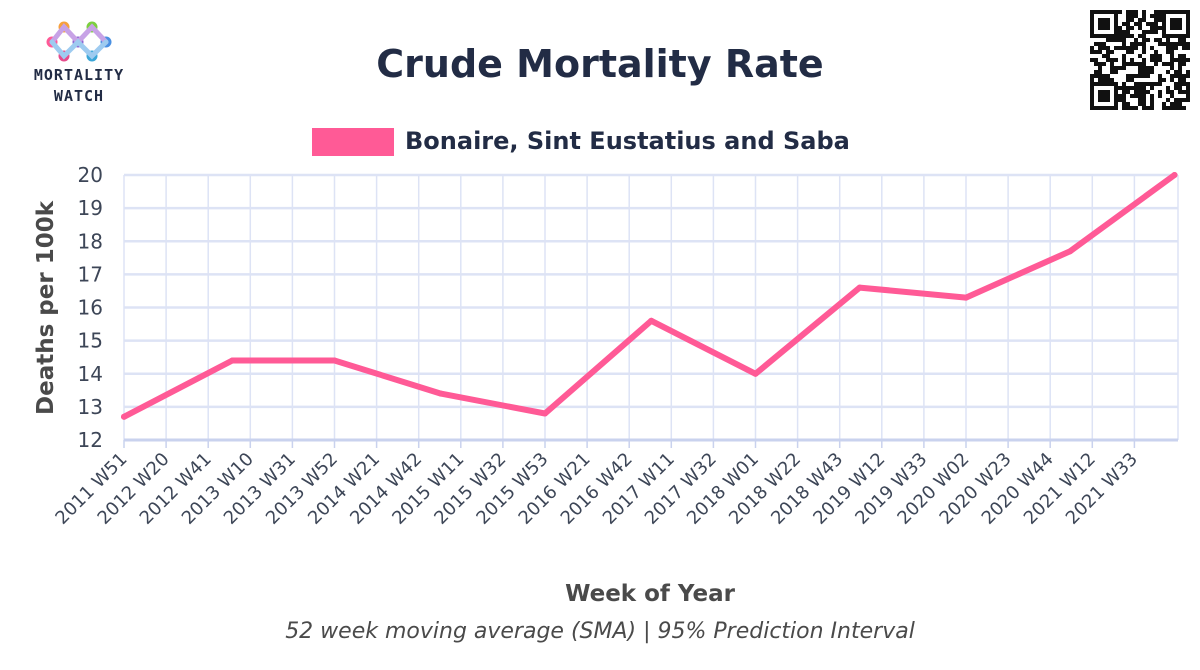 Image resolution: width=1200 pixels, height=670 pixels. Describe the element at coordinates (79, 96) in the screenshot. I see `logo-text-line2: WATCH` at that location.